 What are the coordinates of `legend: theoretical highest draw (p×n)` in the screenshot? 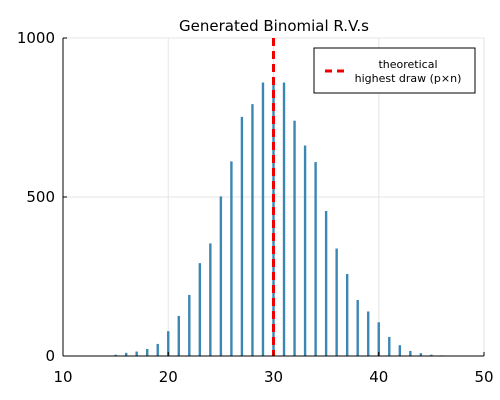 It's located at (394, 70).